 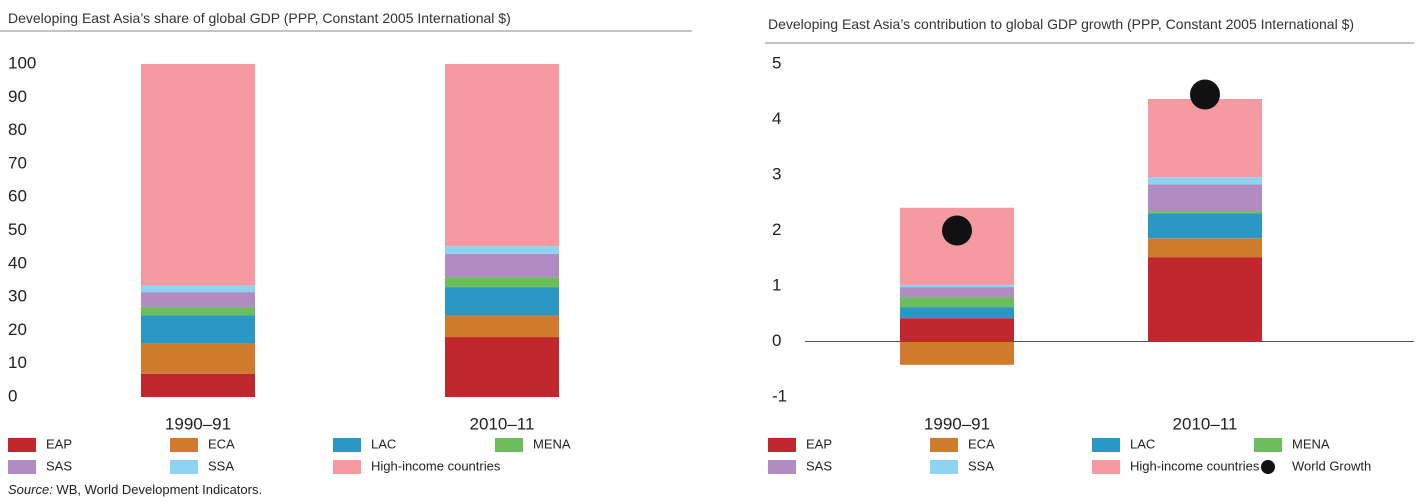 I want to click on y-tick-label: 2, so click(x=776, y=229).